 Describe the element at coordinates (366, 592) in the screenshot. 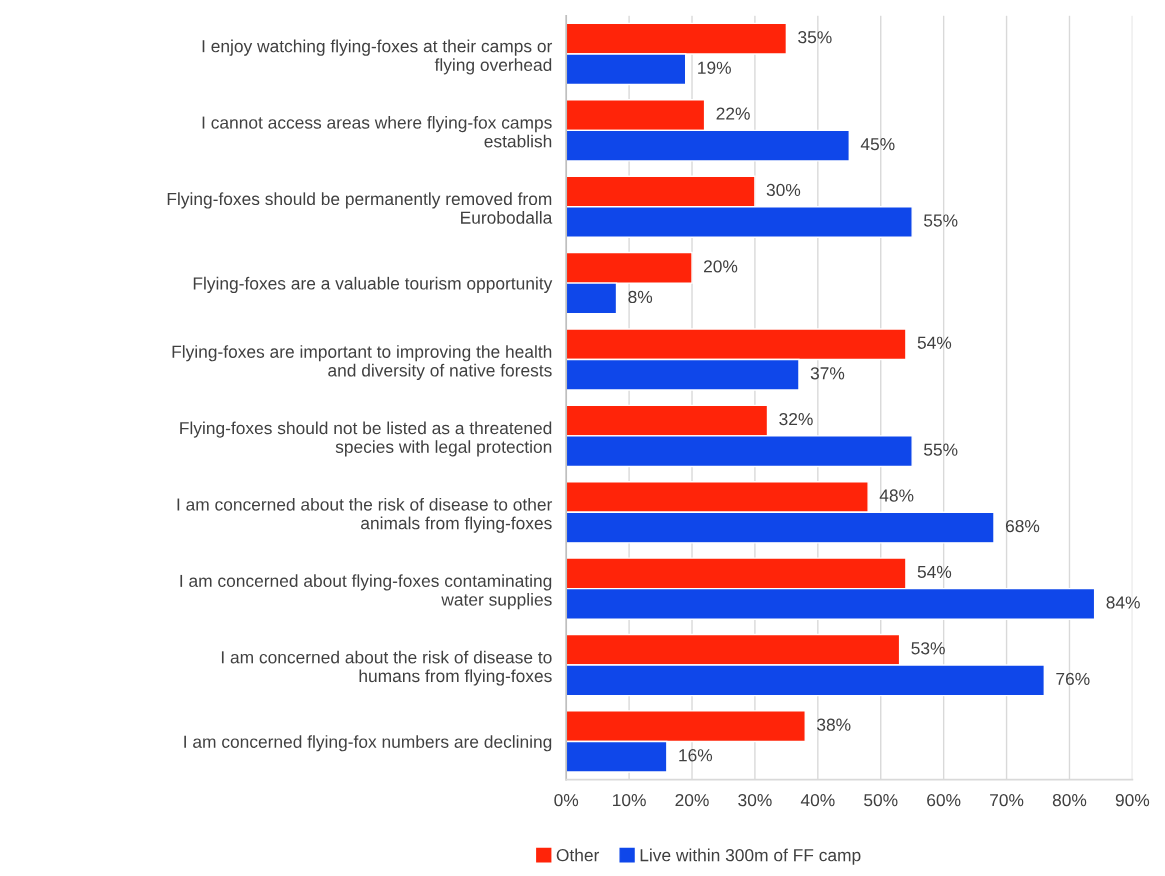

I see `y-tick-label: I am concerned about flying-foxes contaminating water supplies` at that location.